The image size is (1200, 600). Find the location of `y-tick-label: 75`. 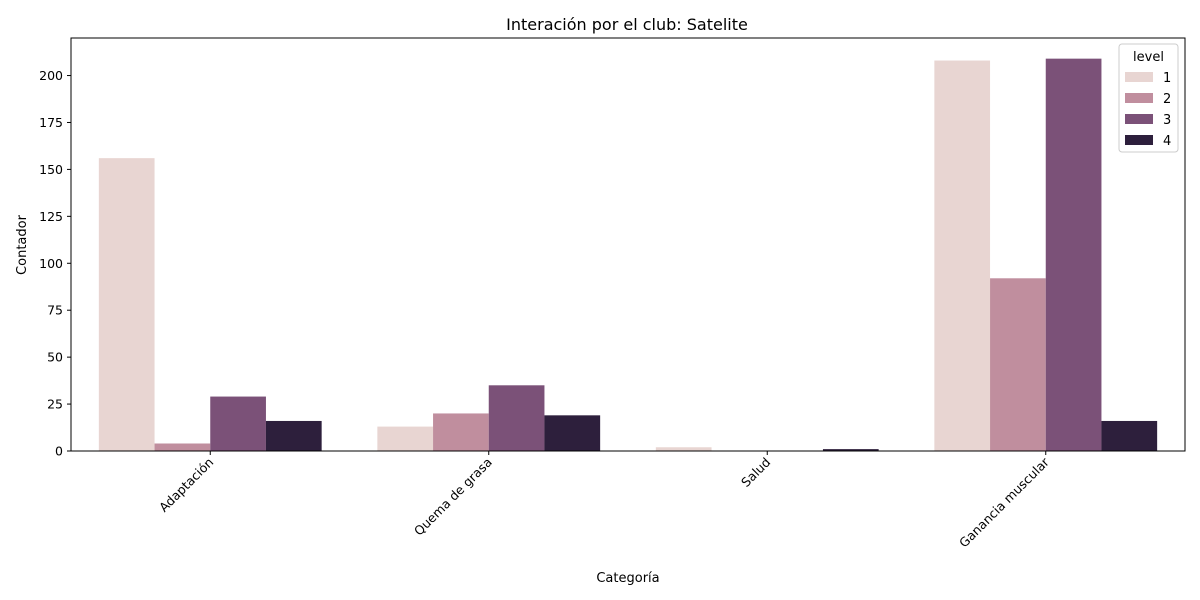

y-tick-label: 75 is located at coordinates (55, 310).